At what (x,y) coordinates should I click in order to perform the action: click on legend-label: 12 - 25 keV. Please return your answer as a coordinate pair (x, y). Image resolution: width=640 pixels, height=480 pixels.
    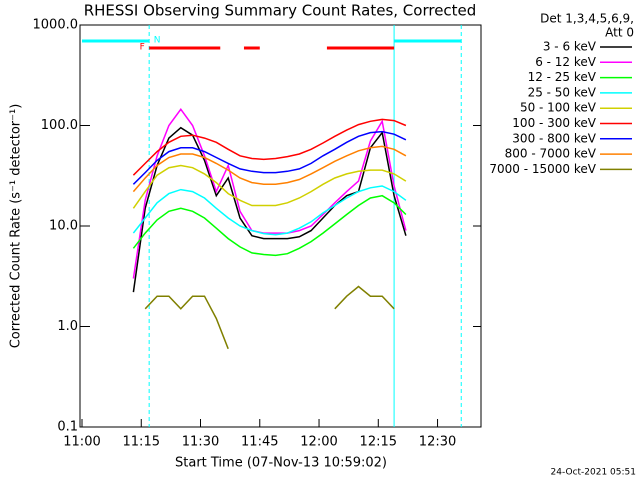
    Looking at the image, I should click on (562, 77).